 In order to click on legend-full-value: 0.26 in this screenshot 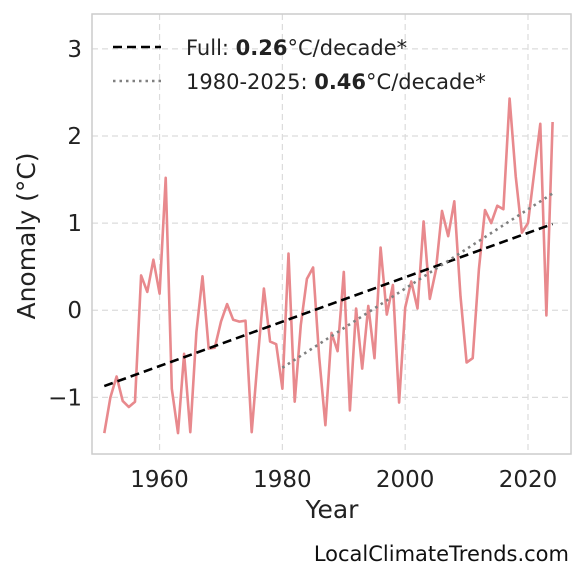, I will do `click(262, 48)`.